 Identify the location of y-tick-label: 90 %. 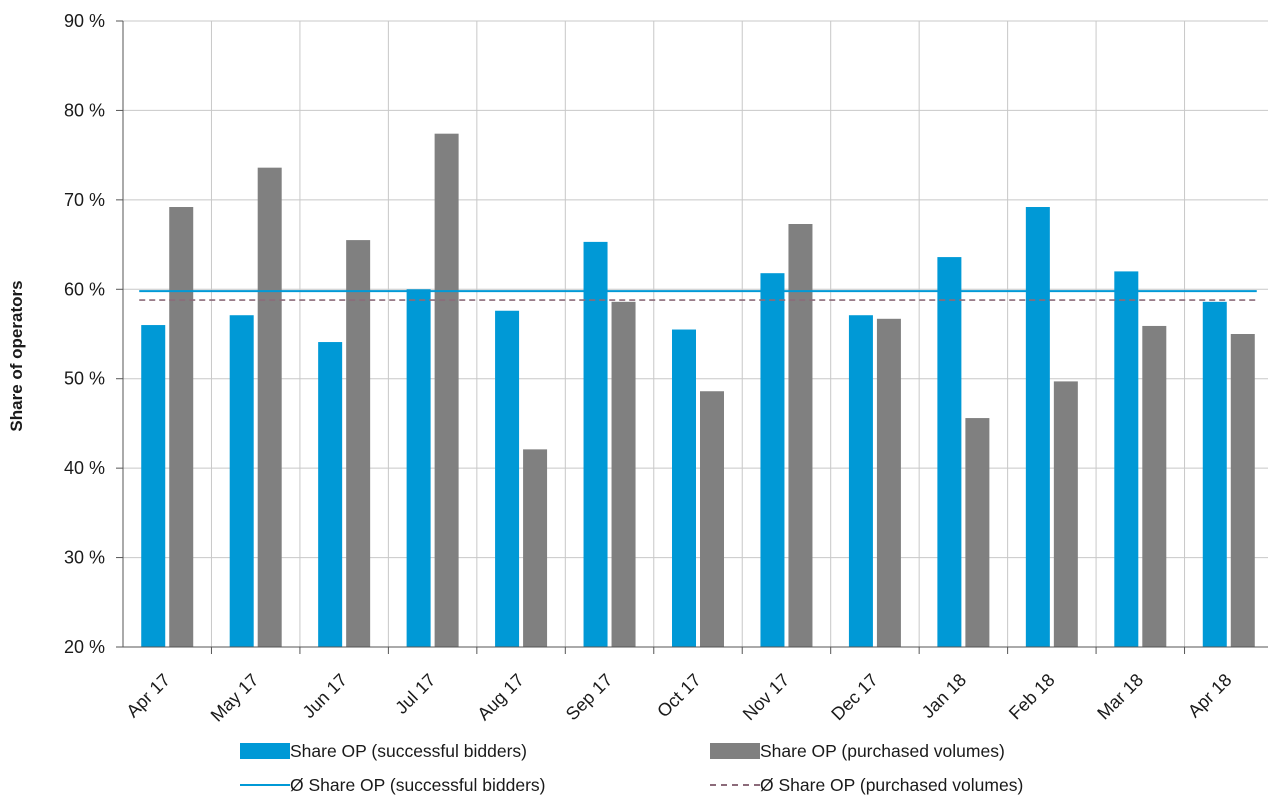
(84, 21).